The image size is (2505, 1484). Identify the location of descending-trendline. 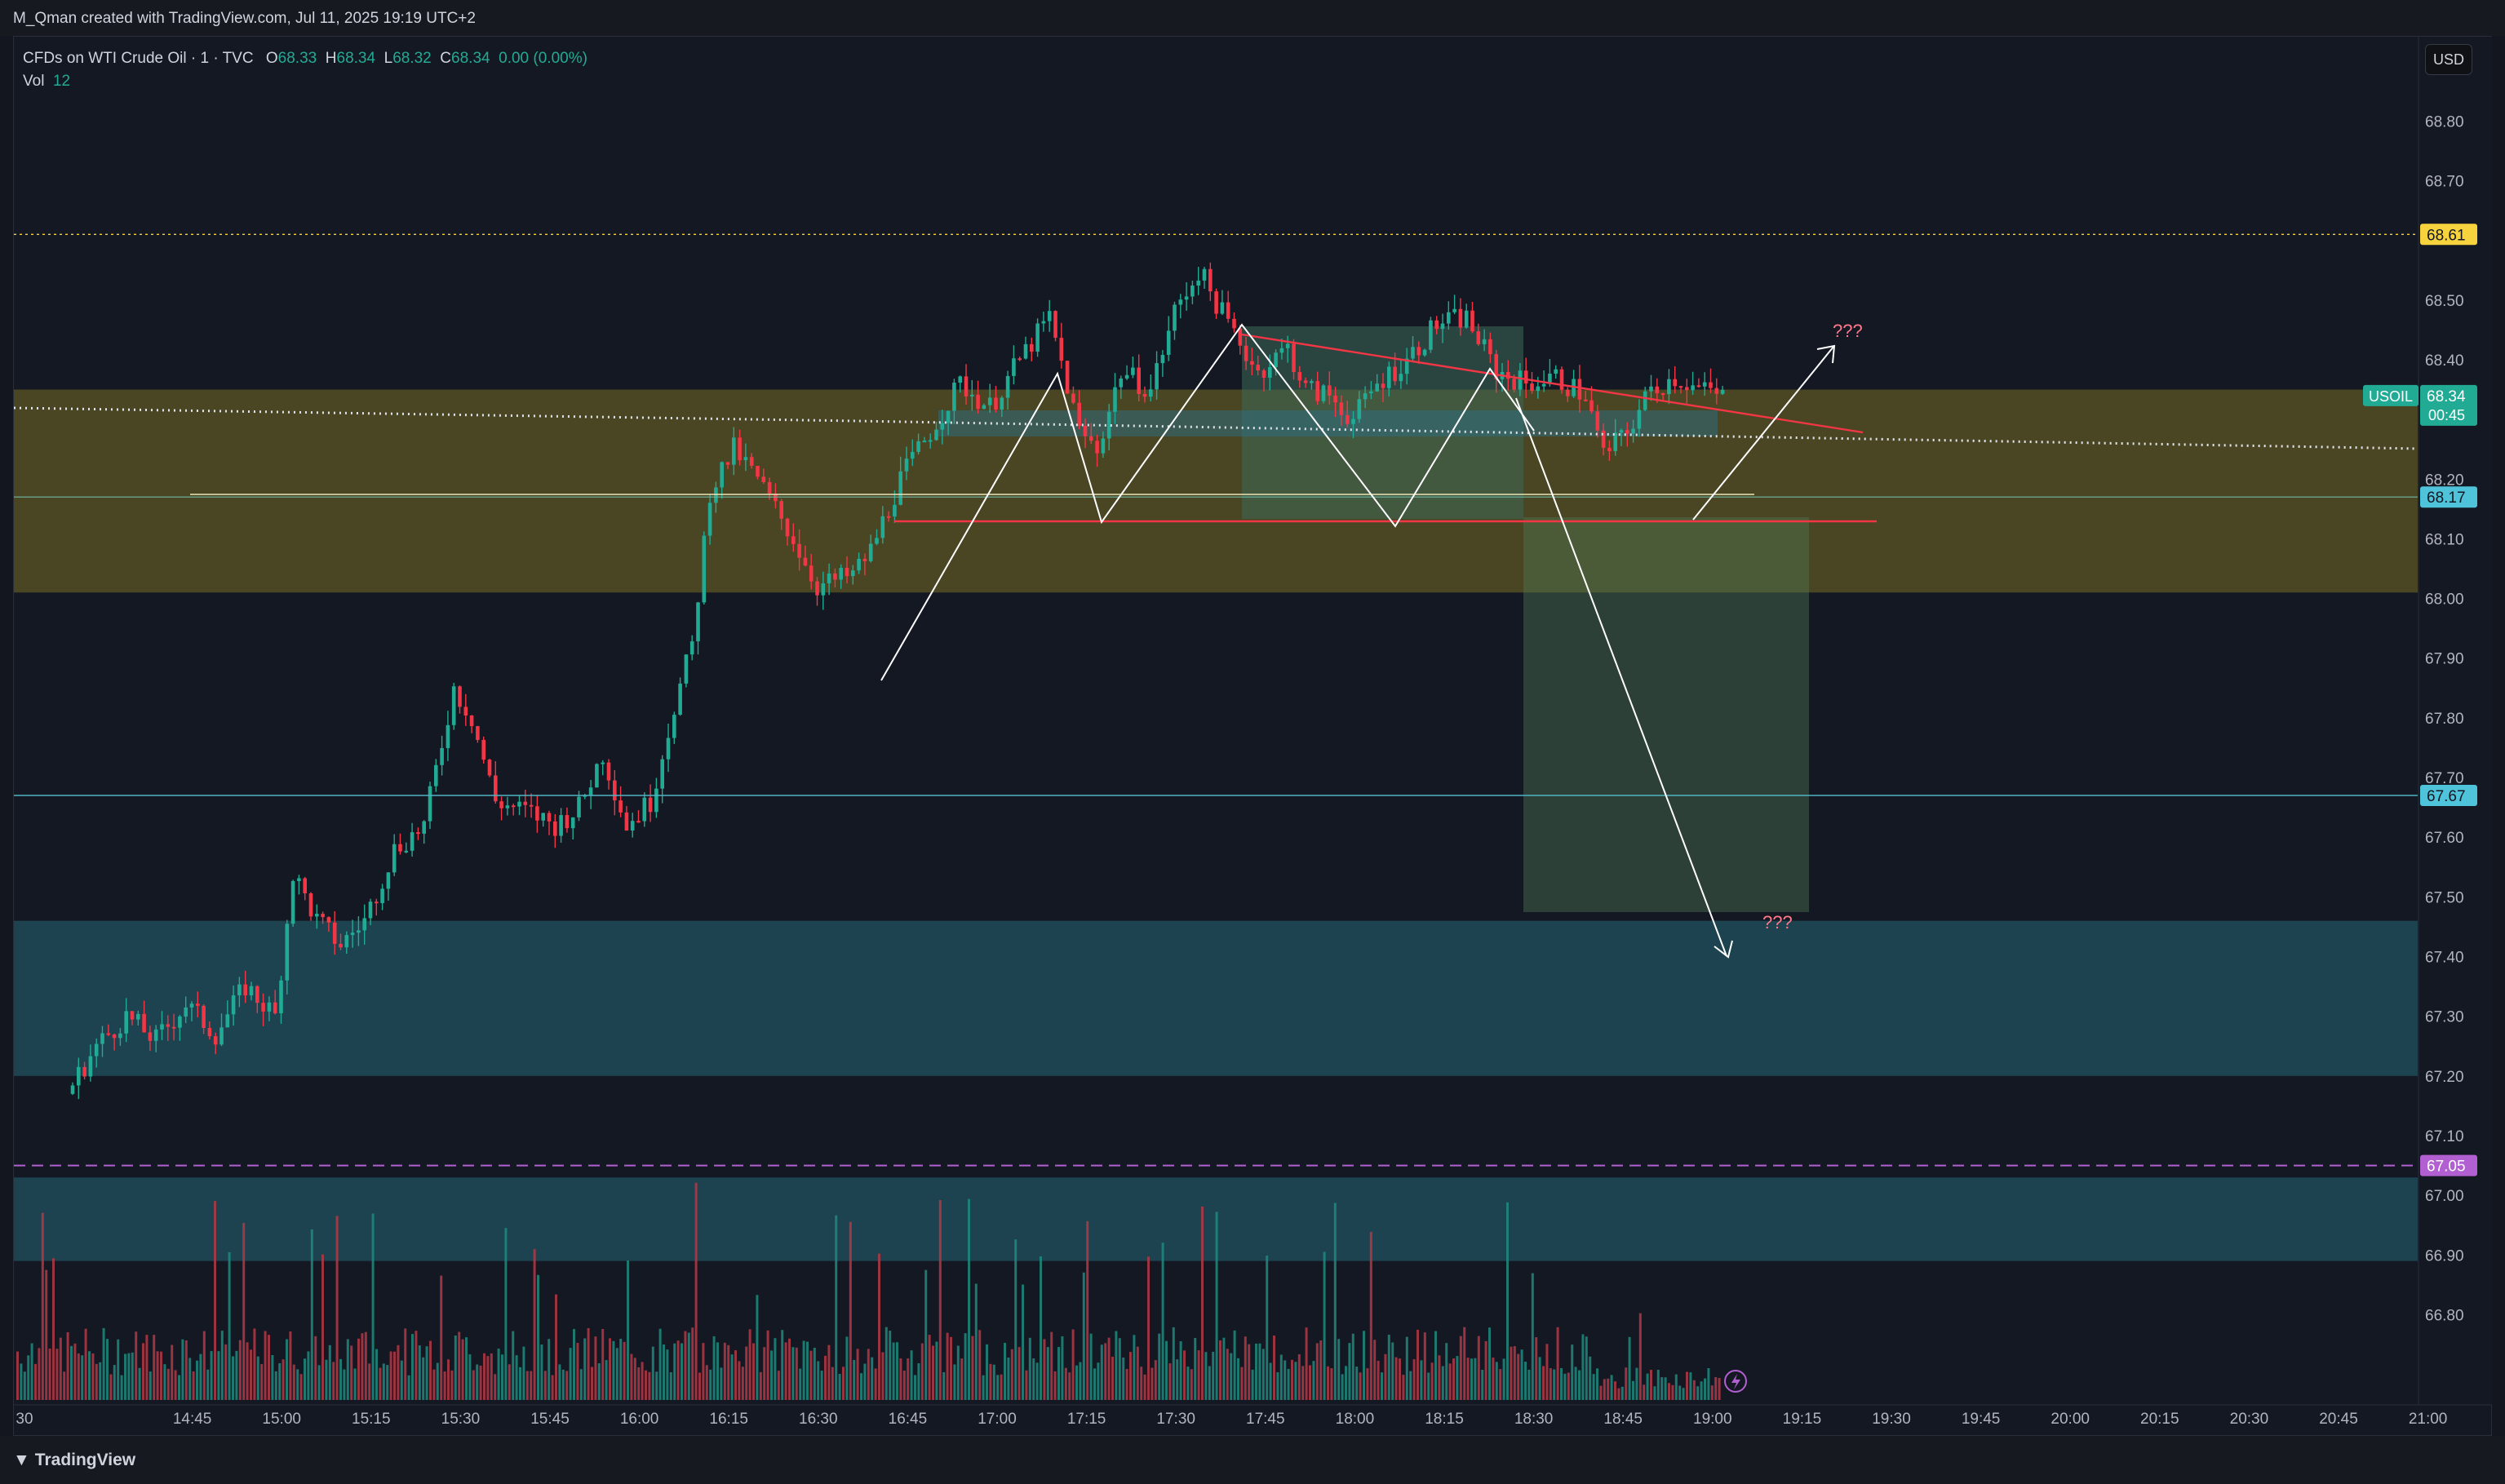
(1552, 383).